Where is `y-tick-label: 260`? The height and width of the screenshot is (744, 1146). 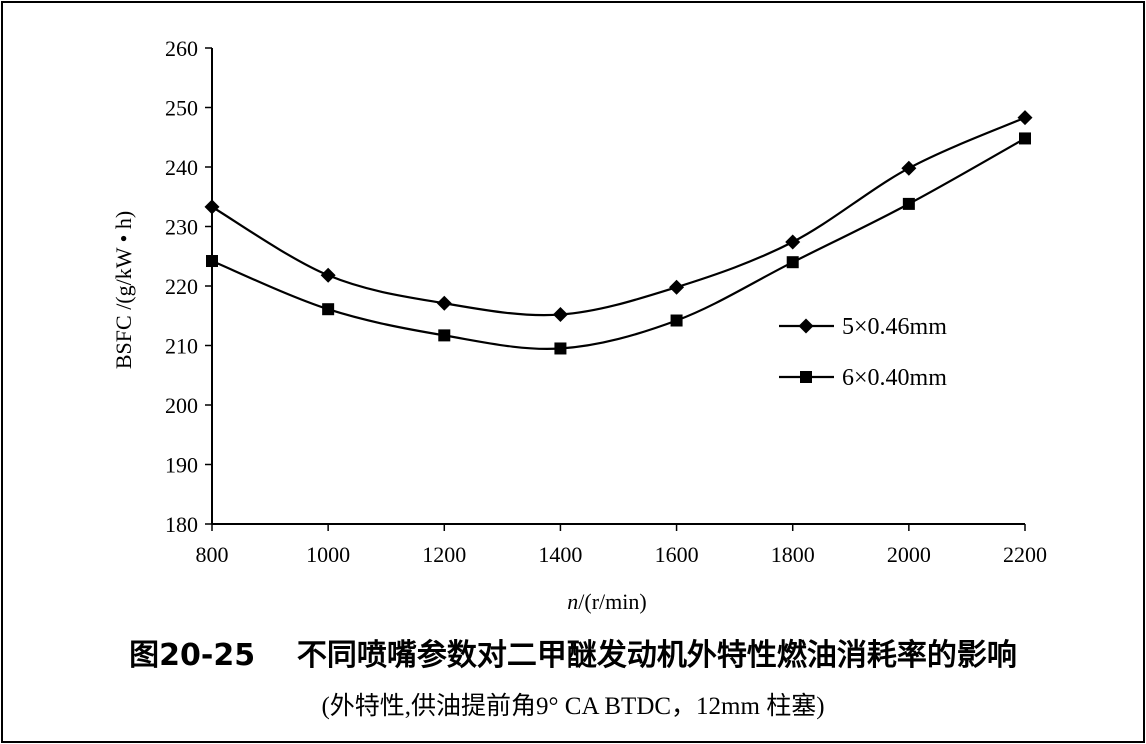
y-tick-label: 260 is located at coordinates (181, 48).